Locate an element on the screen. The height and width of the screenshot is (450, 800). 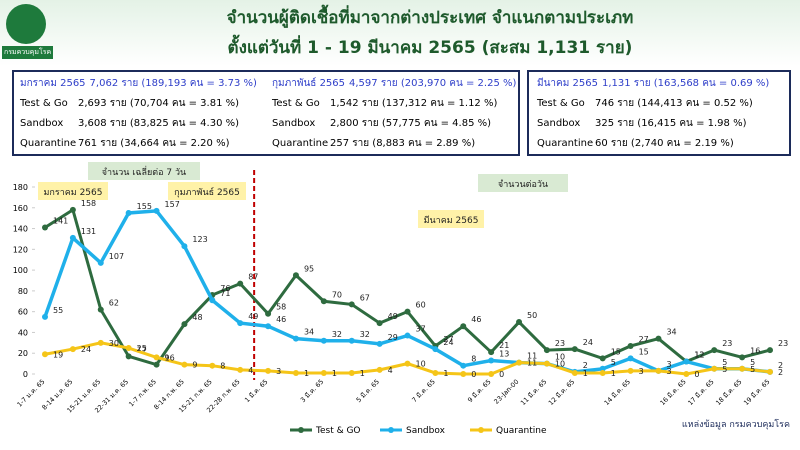
data-label: 67 is located at coordinates (365, 297).